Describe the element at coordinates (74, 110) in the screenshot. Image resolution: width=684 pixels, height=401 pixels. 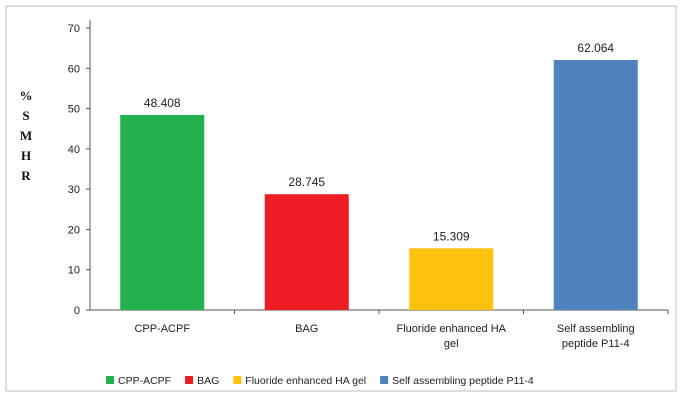
I see `y-tick-label: 50` at that location.